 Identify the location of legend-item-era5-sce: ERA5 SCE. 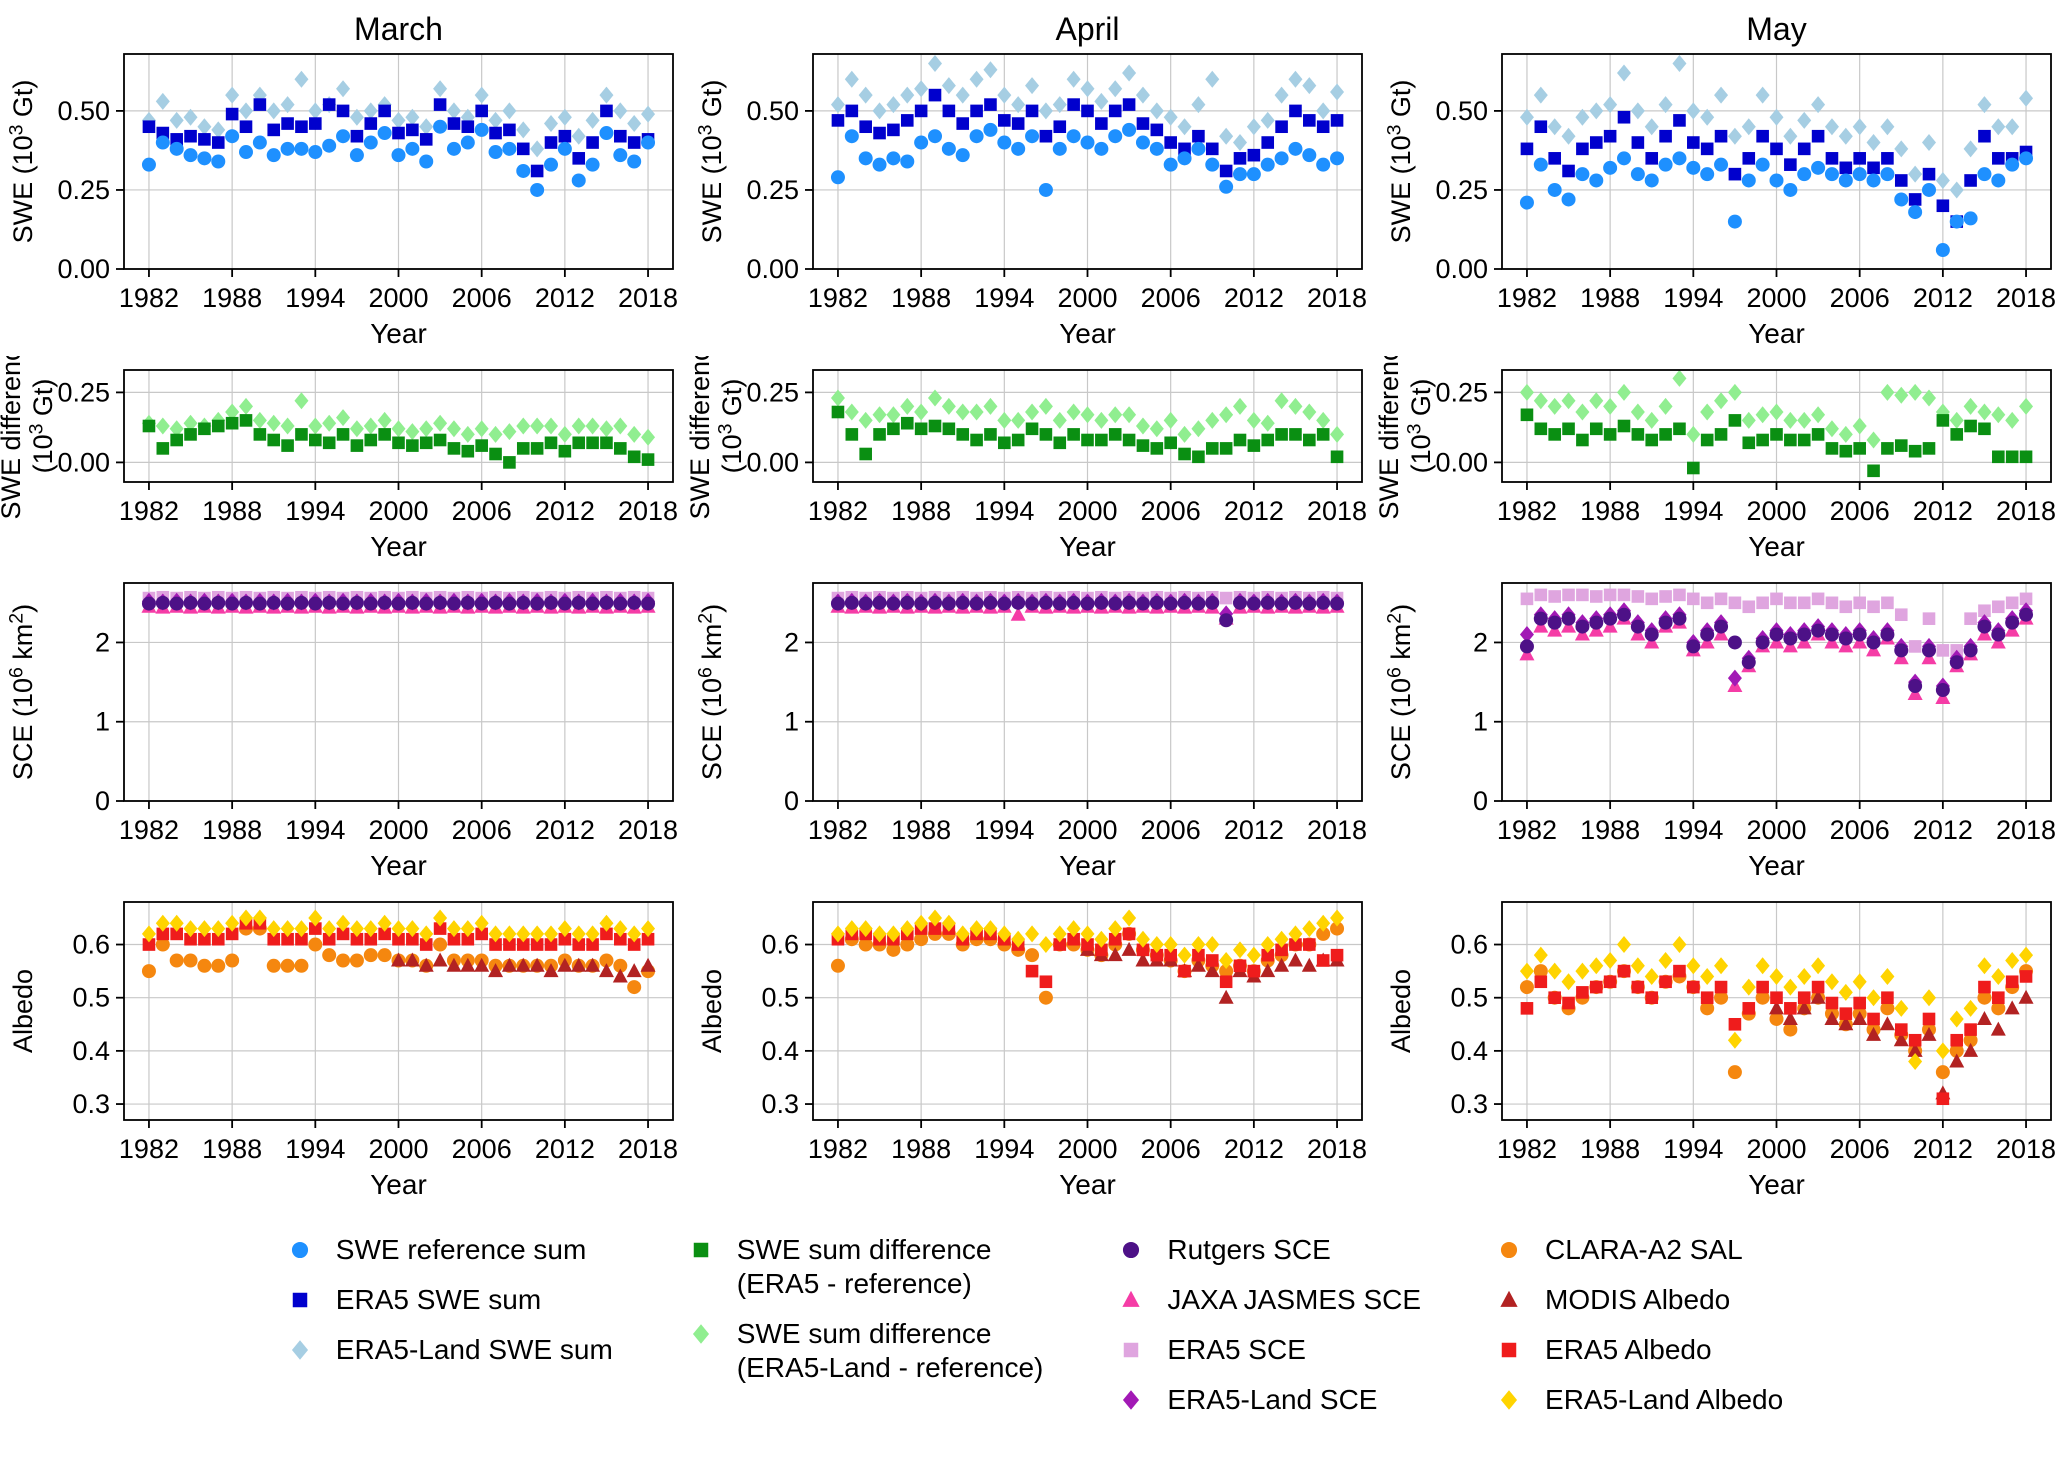
(1268, 1350).